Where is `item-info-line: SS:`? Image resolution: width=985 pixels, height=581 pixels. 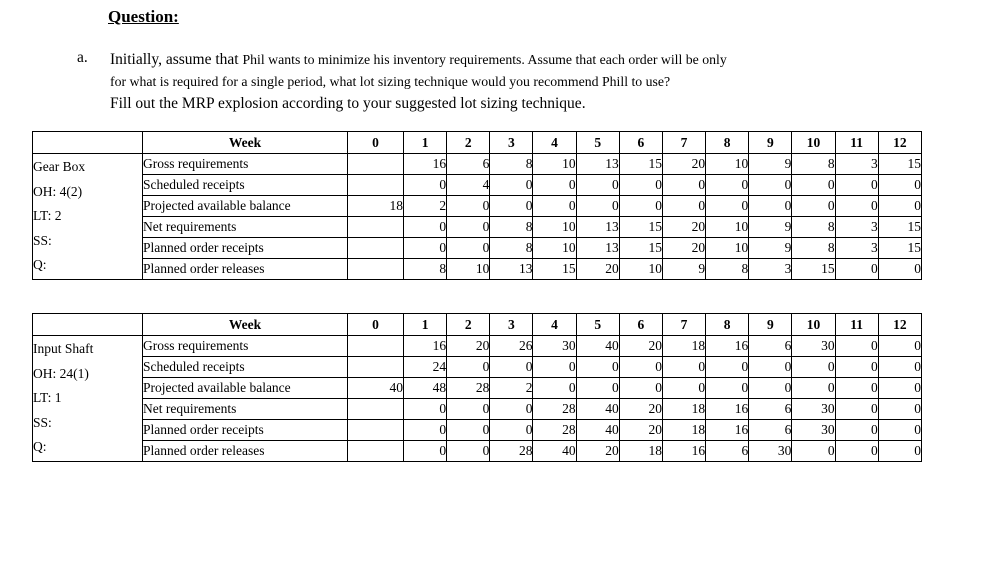 item-info-line: SS: is located at coordinates (42, 422).